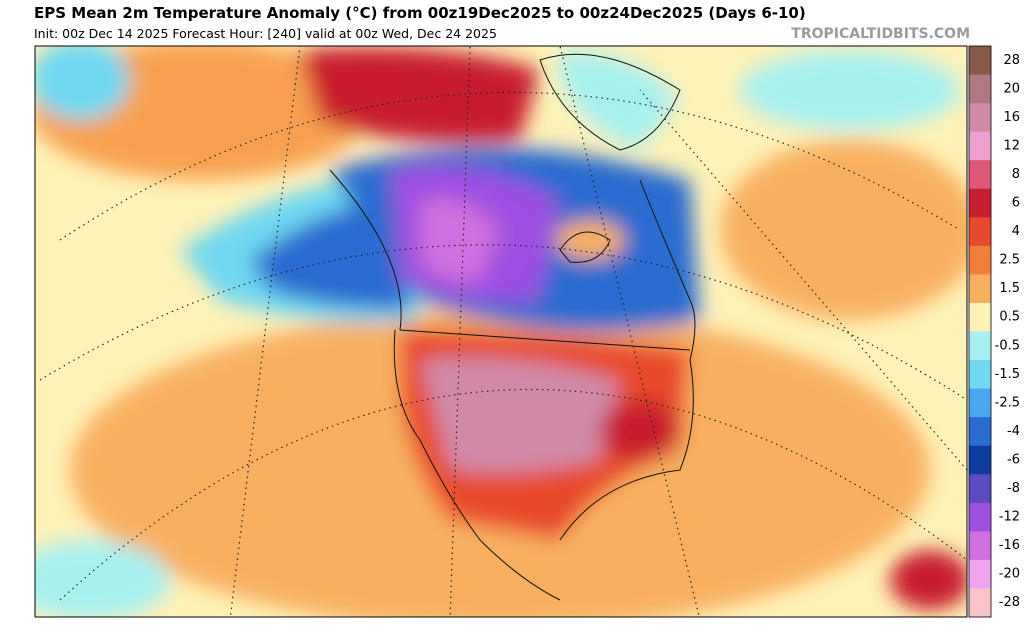  I want to click on colorbar-label: -16, so click(1009, 545).